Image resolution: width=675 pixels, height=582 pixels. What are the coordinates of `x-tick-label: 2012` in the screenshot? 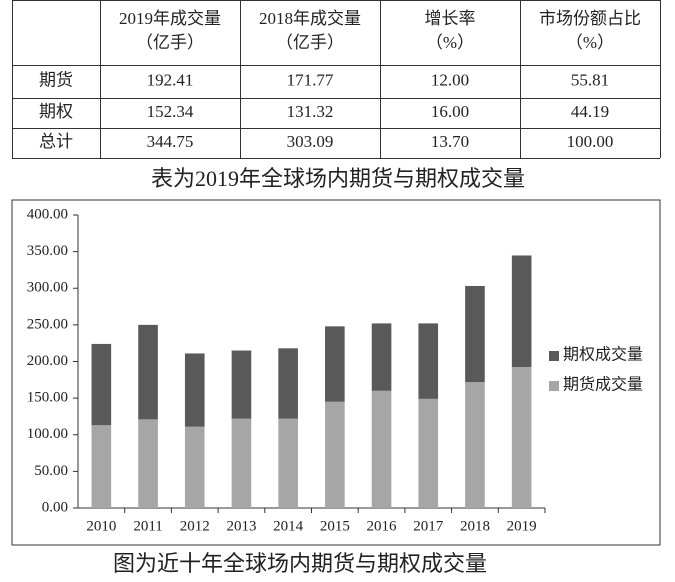 It's located at (195, 526).